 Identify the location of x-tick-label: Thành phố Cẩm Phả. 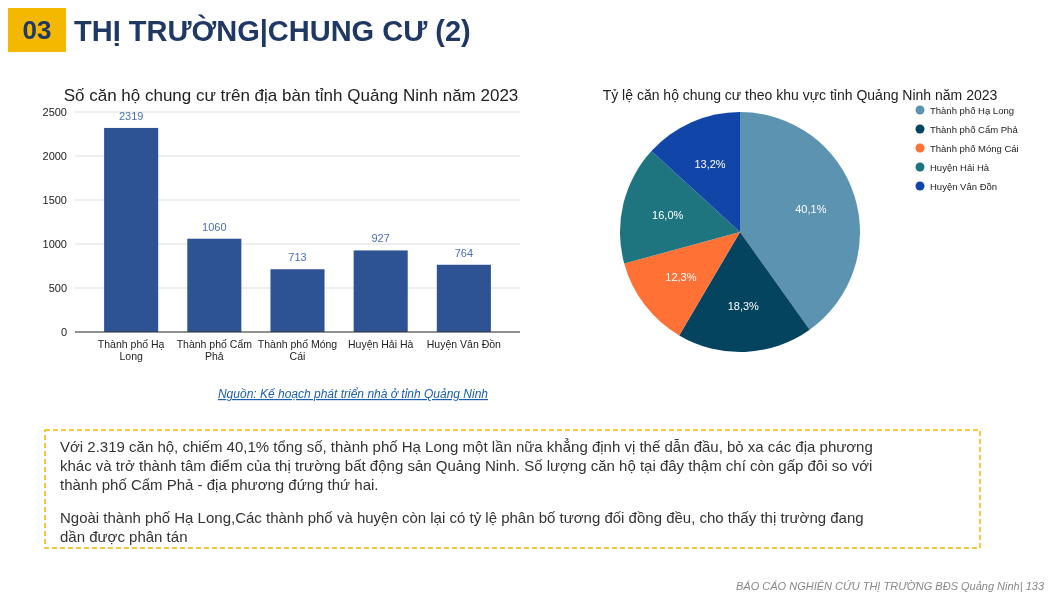
(214, 350).